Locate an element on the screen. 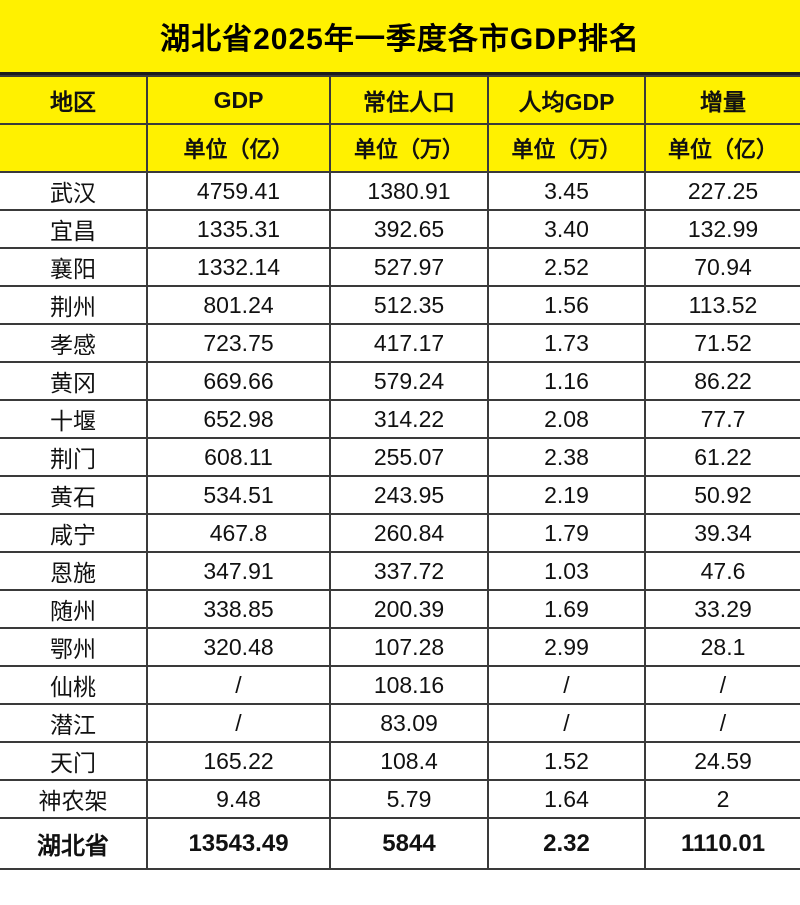 The width and height of the screenshot is (800, 905). table-row: 随州 338.85 200.39 1.69 33.29 is located at coordinates (400, 609).